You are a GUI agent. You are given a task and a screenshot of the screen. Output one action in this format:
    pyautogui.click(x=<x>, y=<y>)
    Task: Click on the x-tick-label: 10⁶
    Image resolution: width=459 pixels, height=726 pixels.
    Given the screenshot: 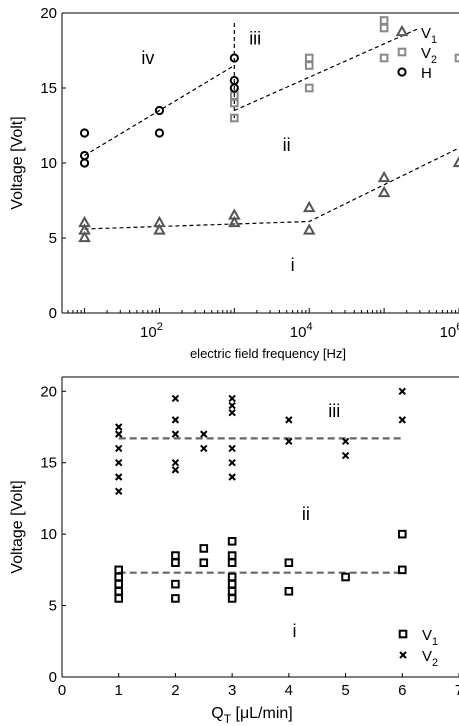 What is the action you would take?
    pyautogui.click(x=449, y=331)
    